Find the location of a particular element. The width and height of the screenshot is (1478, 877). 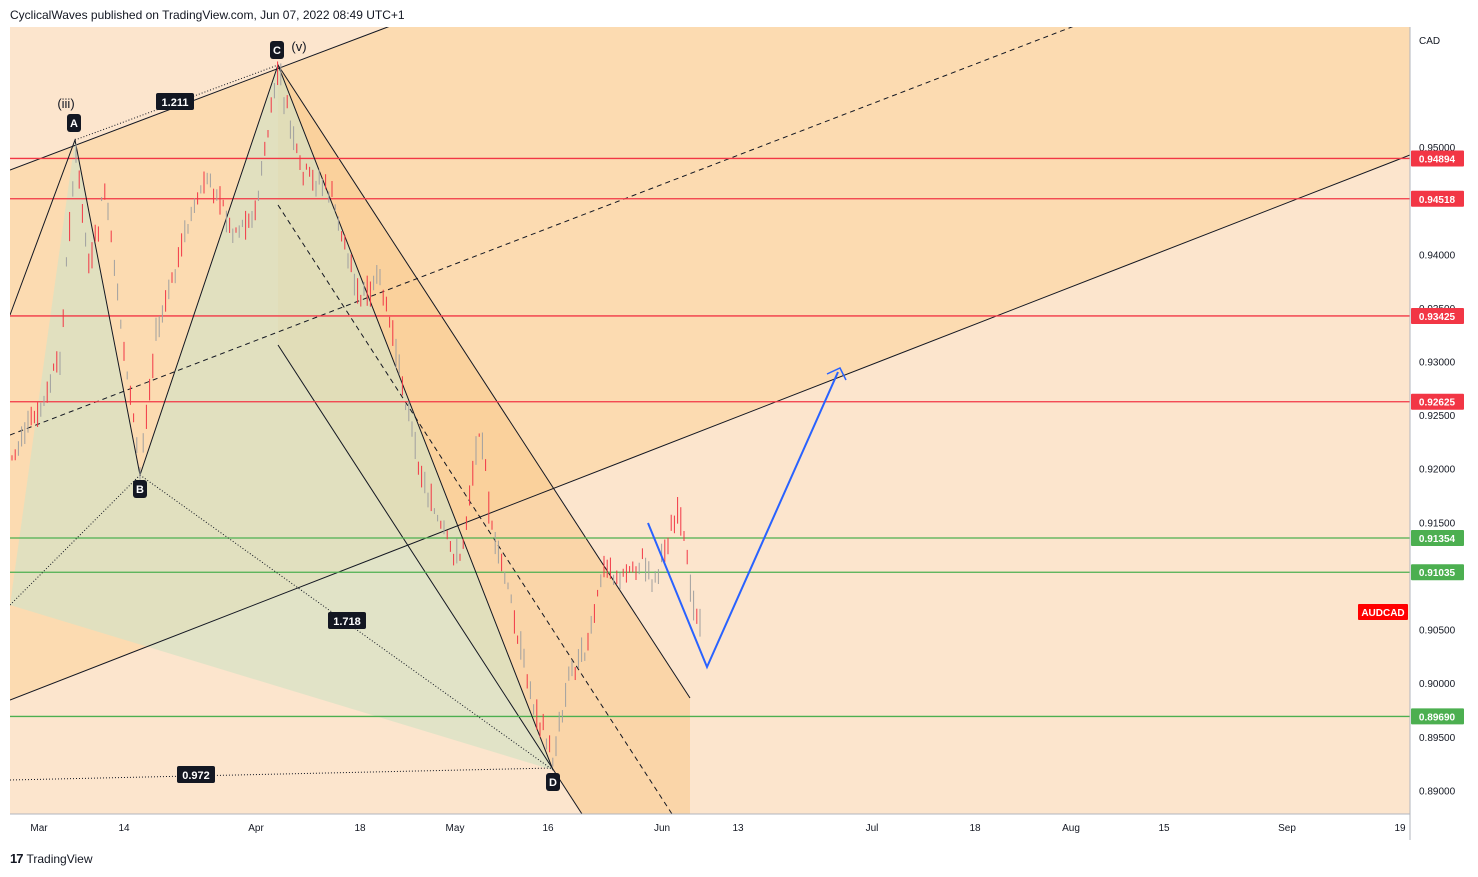

projection-arrowhead is located at coordinates (836, 374).